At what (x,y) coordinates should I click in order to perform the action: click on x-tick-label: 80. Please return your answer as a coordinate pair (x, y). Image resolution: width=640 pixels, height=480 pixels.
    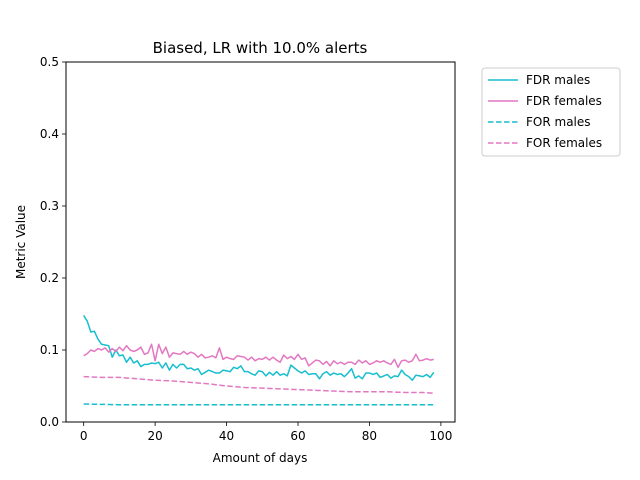
    Looking at the image, I should click on (369, 436).